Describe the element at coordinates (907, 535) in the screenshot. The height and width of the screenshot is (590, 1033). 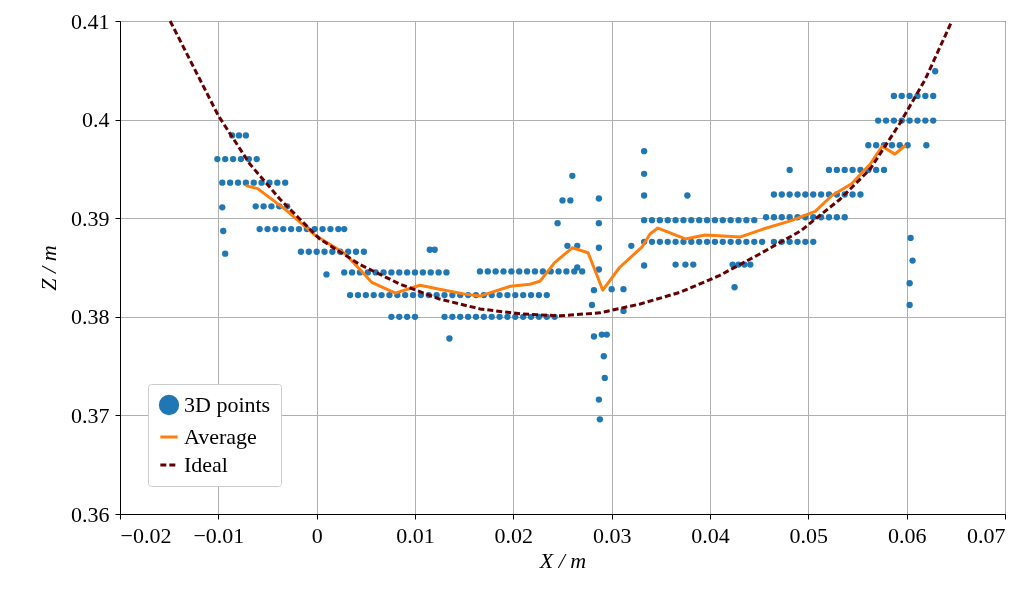
I see `x-tick-label: 0.06` at that location.